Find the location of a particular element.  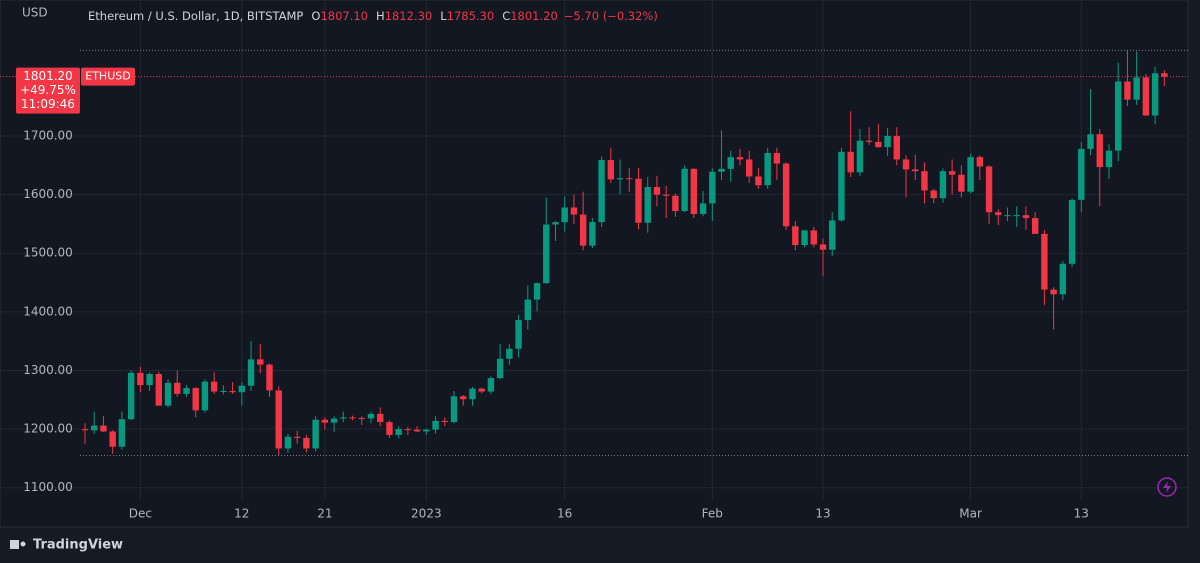

alert-icon is located at coordinates (1167, 487).